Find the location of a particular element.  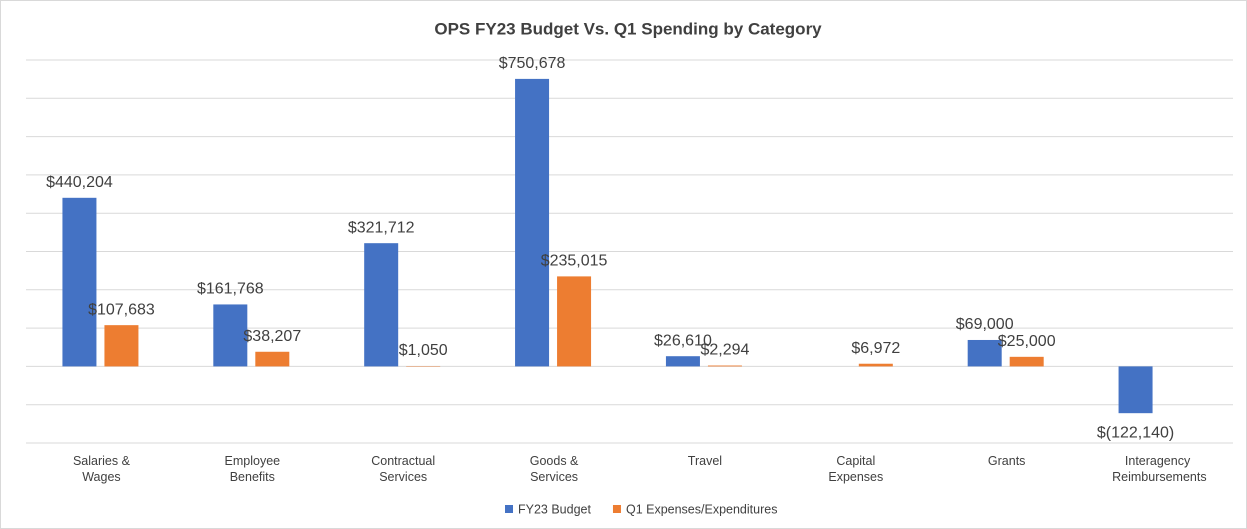

x-label-box: Grants is located at coordinates (1006, 461).